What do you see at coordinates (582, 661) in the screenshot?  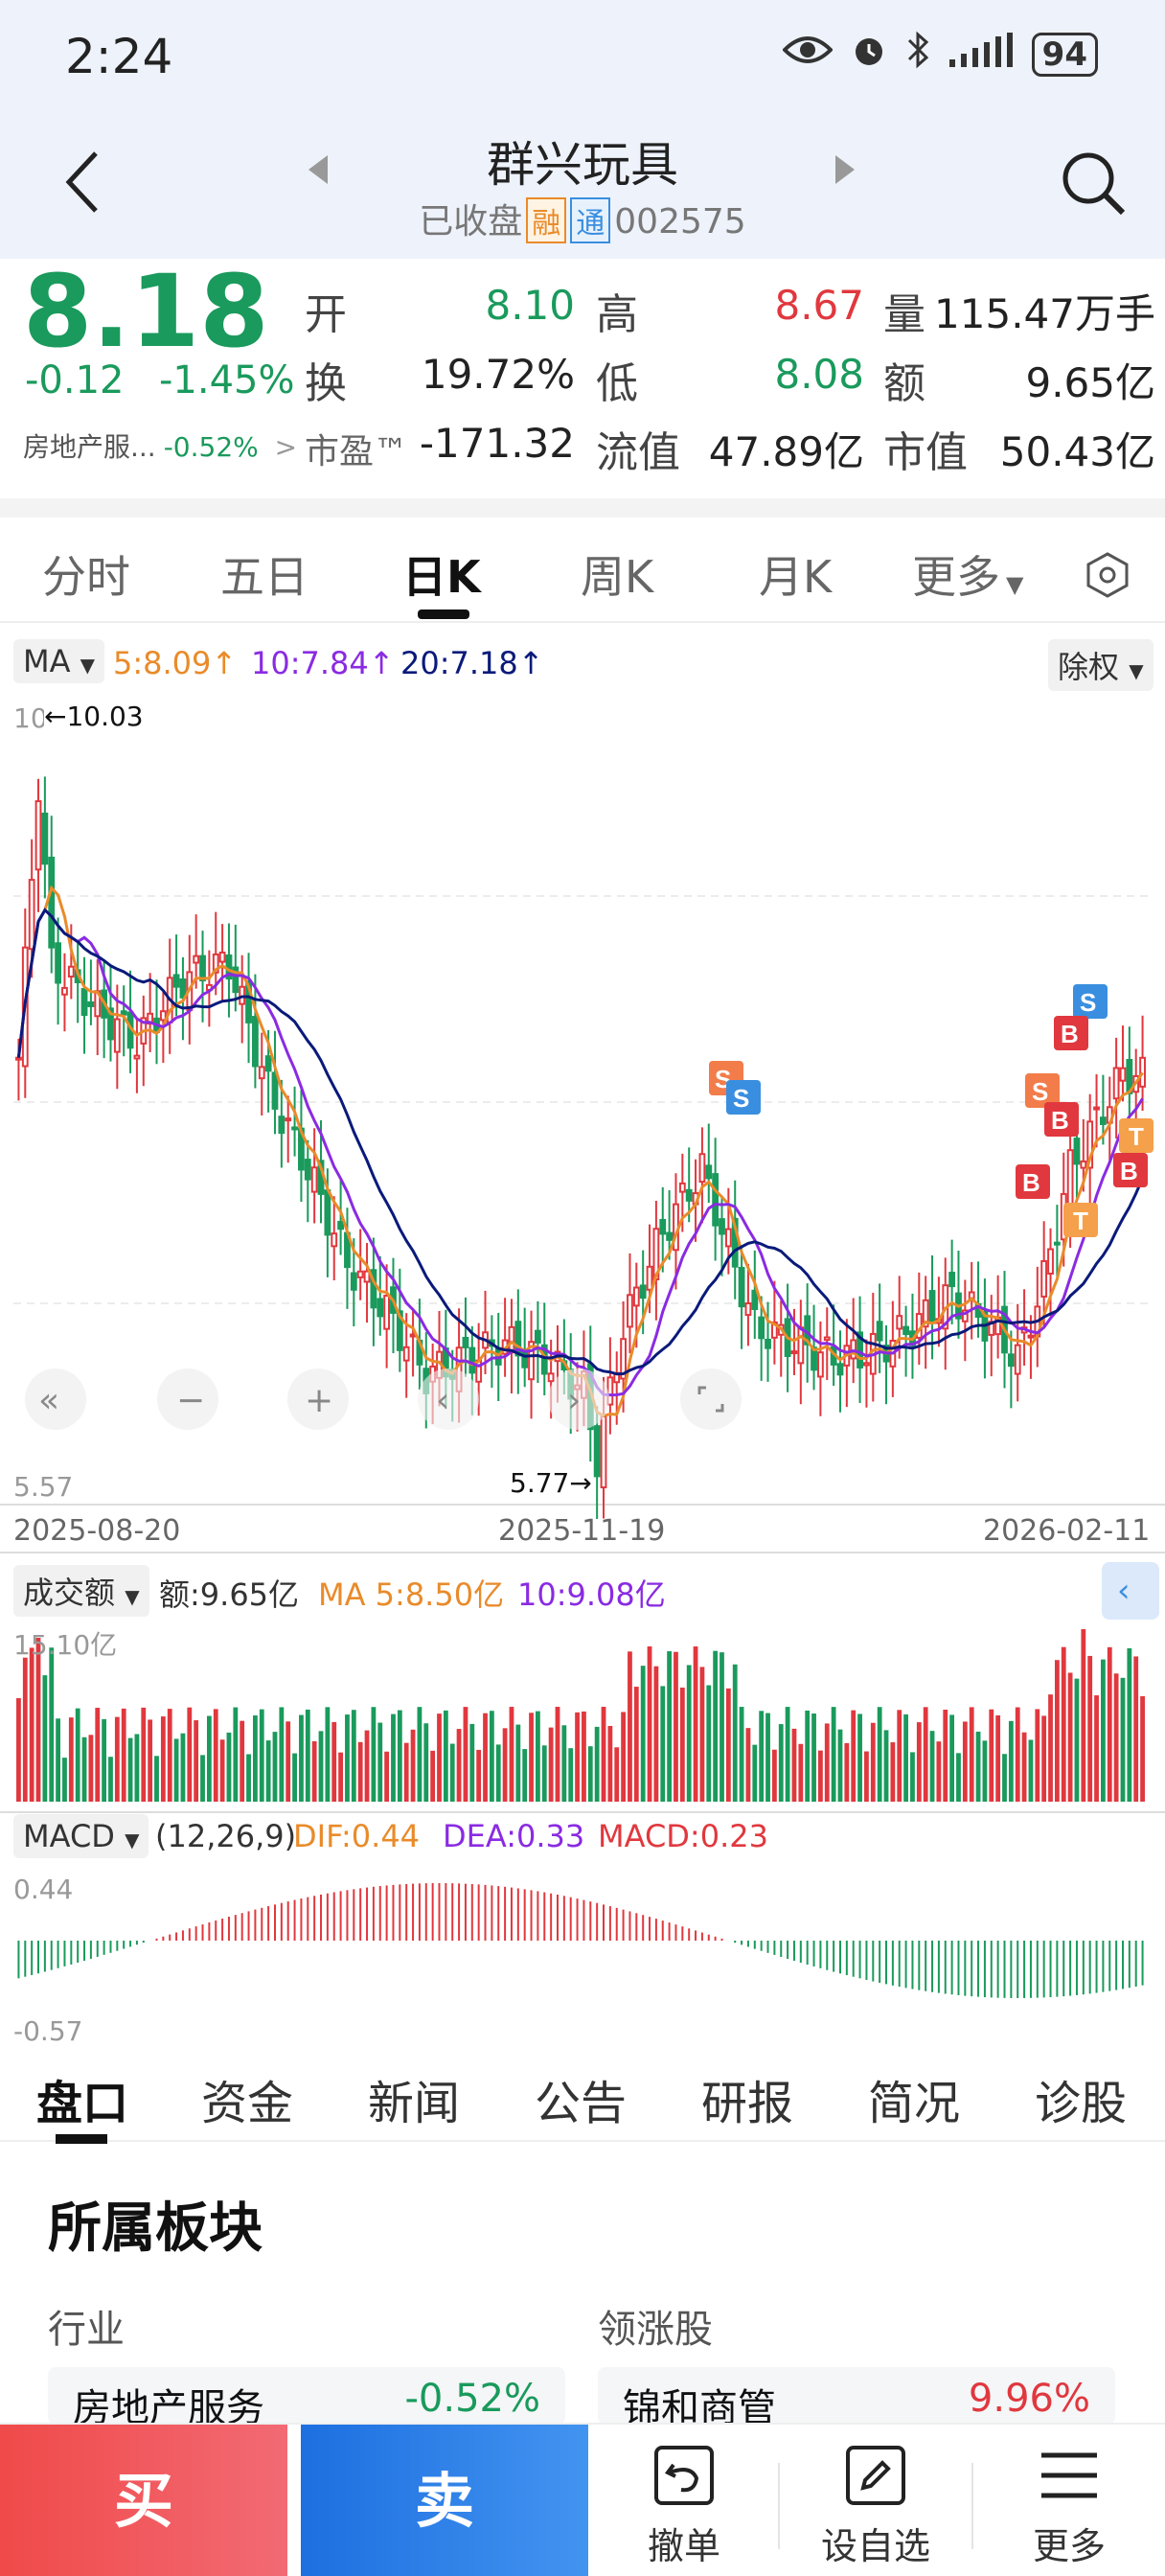 I see `ma-legend: MA ▼ 5:8.09↑ 10:7.84↑ 20:7.18↑ 除权 ▼` at bounding box center [582, 661].